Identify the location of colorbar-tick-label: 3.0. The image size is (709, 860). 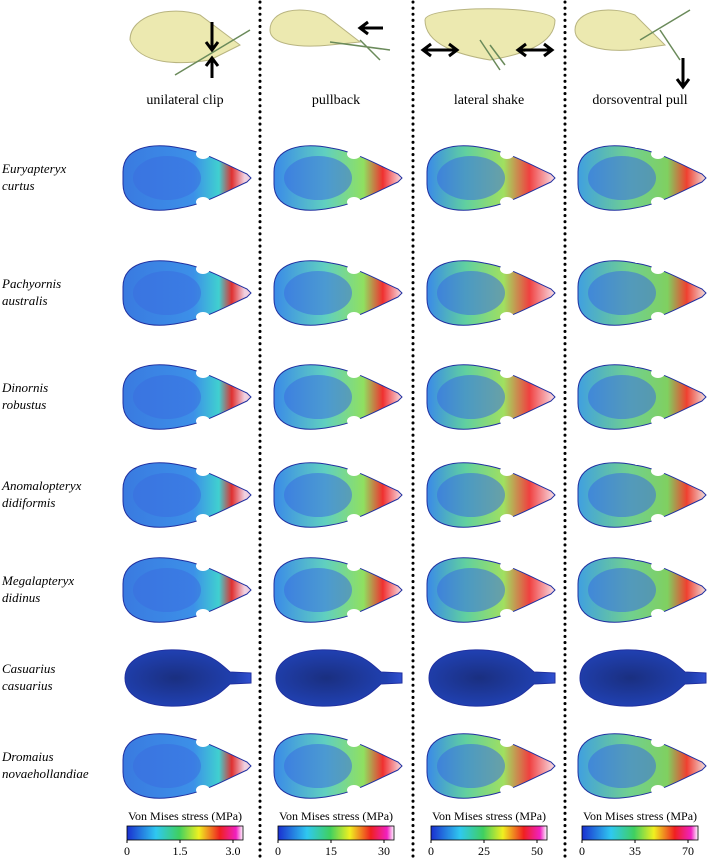
(233, 851).